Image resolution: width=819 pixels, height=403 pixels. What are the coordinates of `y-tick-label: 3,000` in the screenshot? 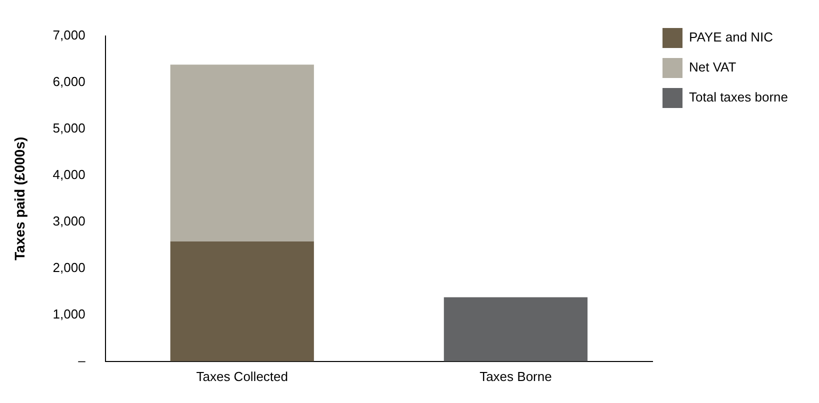 It's located at (69, 220).